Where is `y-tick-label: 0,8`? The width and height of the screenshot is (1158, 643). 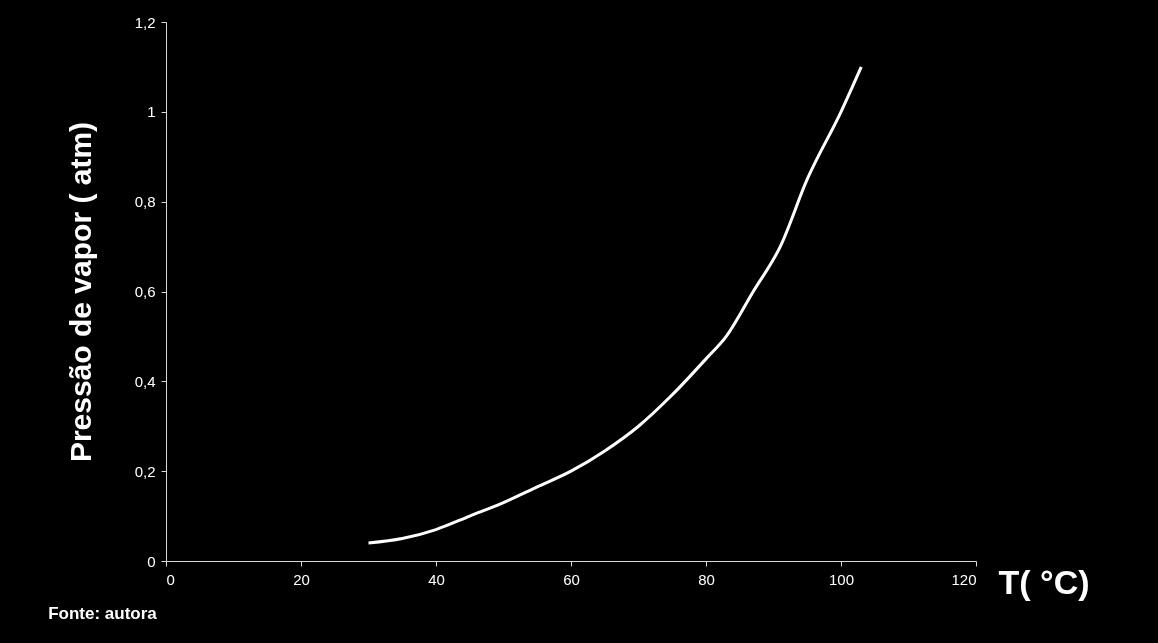 y-tick-label: 0,8 is located at coordinates (145, 202).